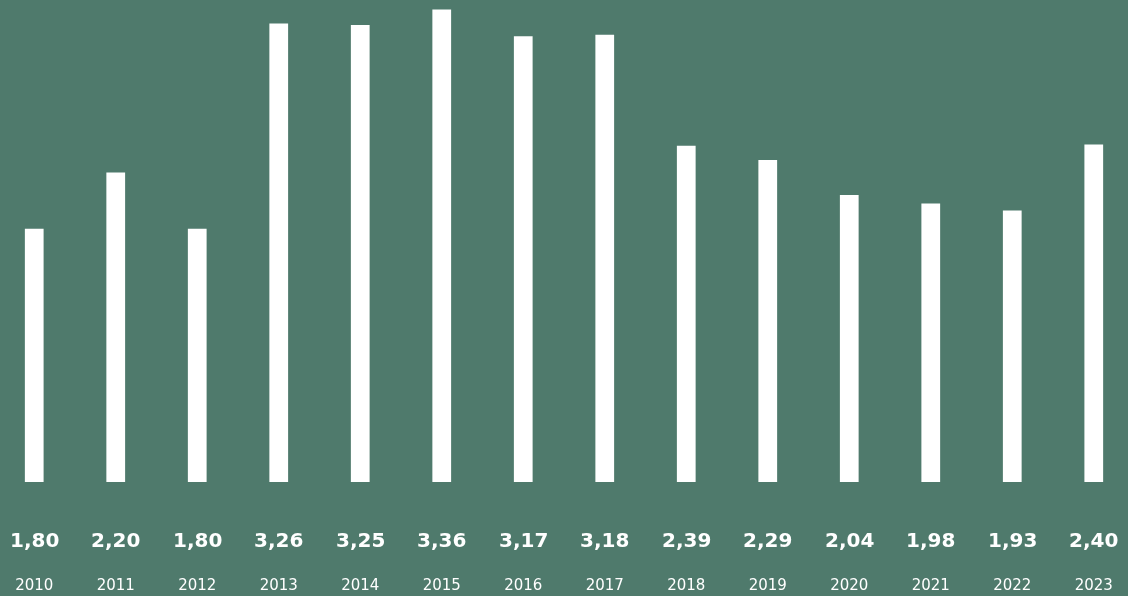 The width and height of the screenshot is (1128, 596). I want to click on x-tick-label: 2020, so click(849, 585).